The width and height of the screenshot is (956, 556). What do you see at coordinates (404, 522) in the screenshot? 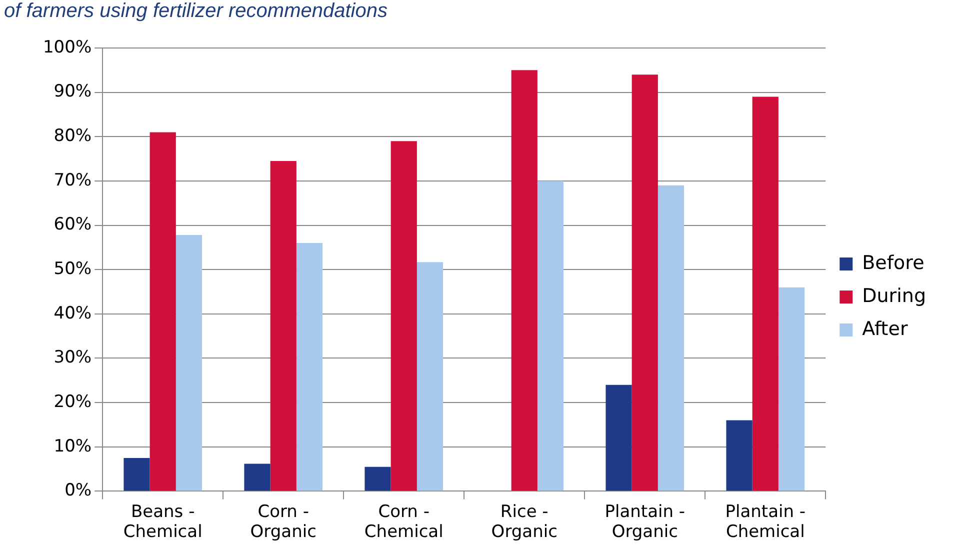
I see `x-tick-label: Corn - Chemical` at bounding box center [404, 522].